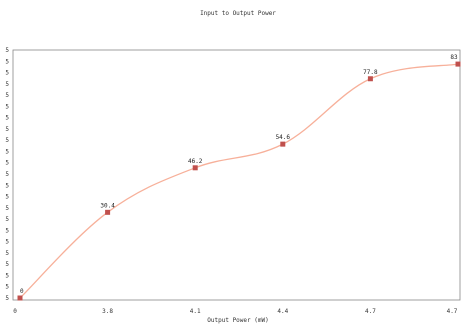  What do you see at coordinates (370, 72) in the screenshot?
I see `data-label: 77.8` at bounding box center [370, 72].